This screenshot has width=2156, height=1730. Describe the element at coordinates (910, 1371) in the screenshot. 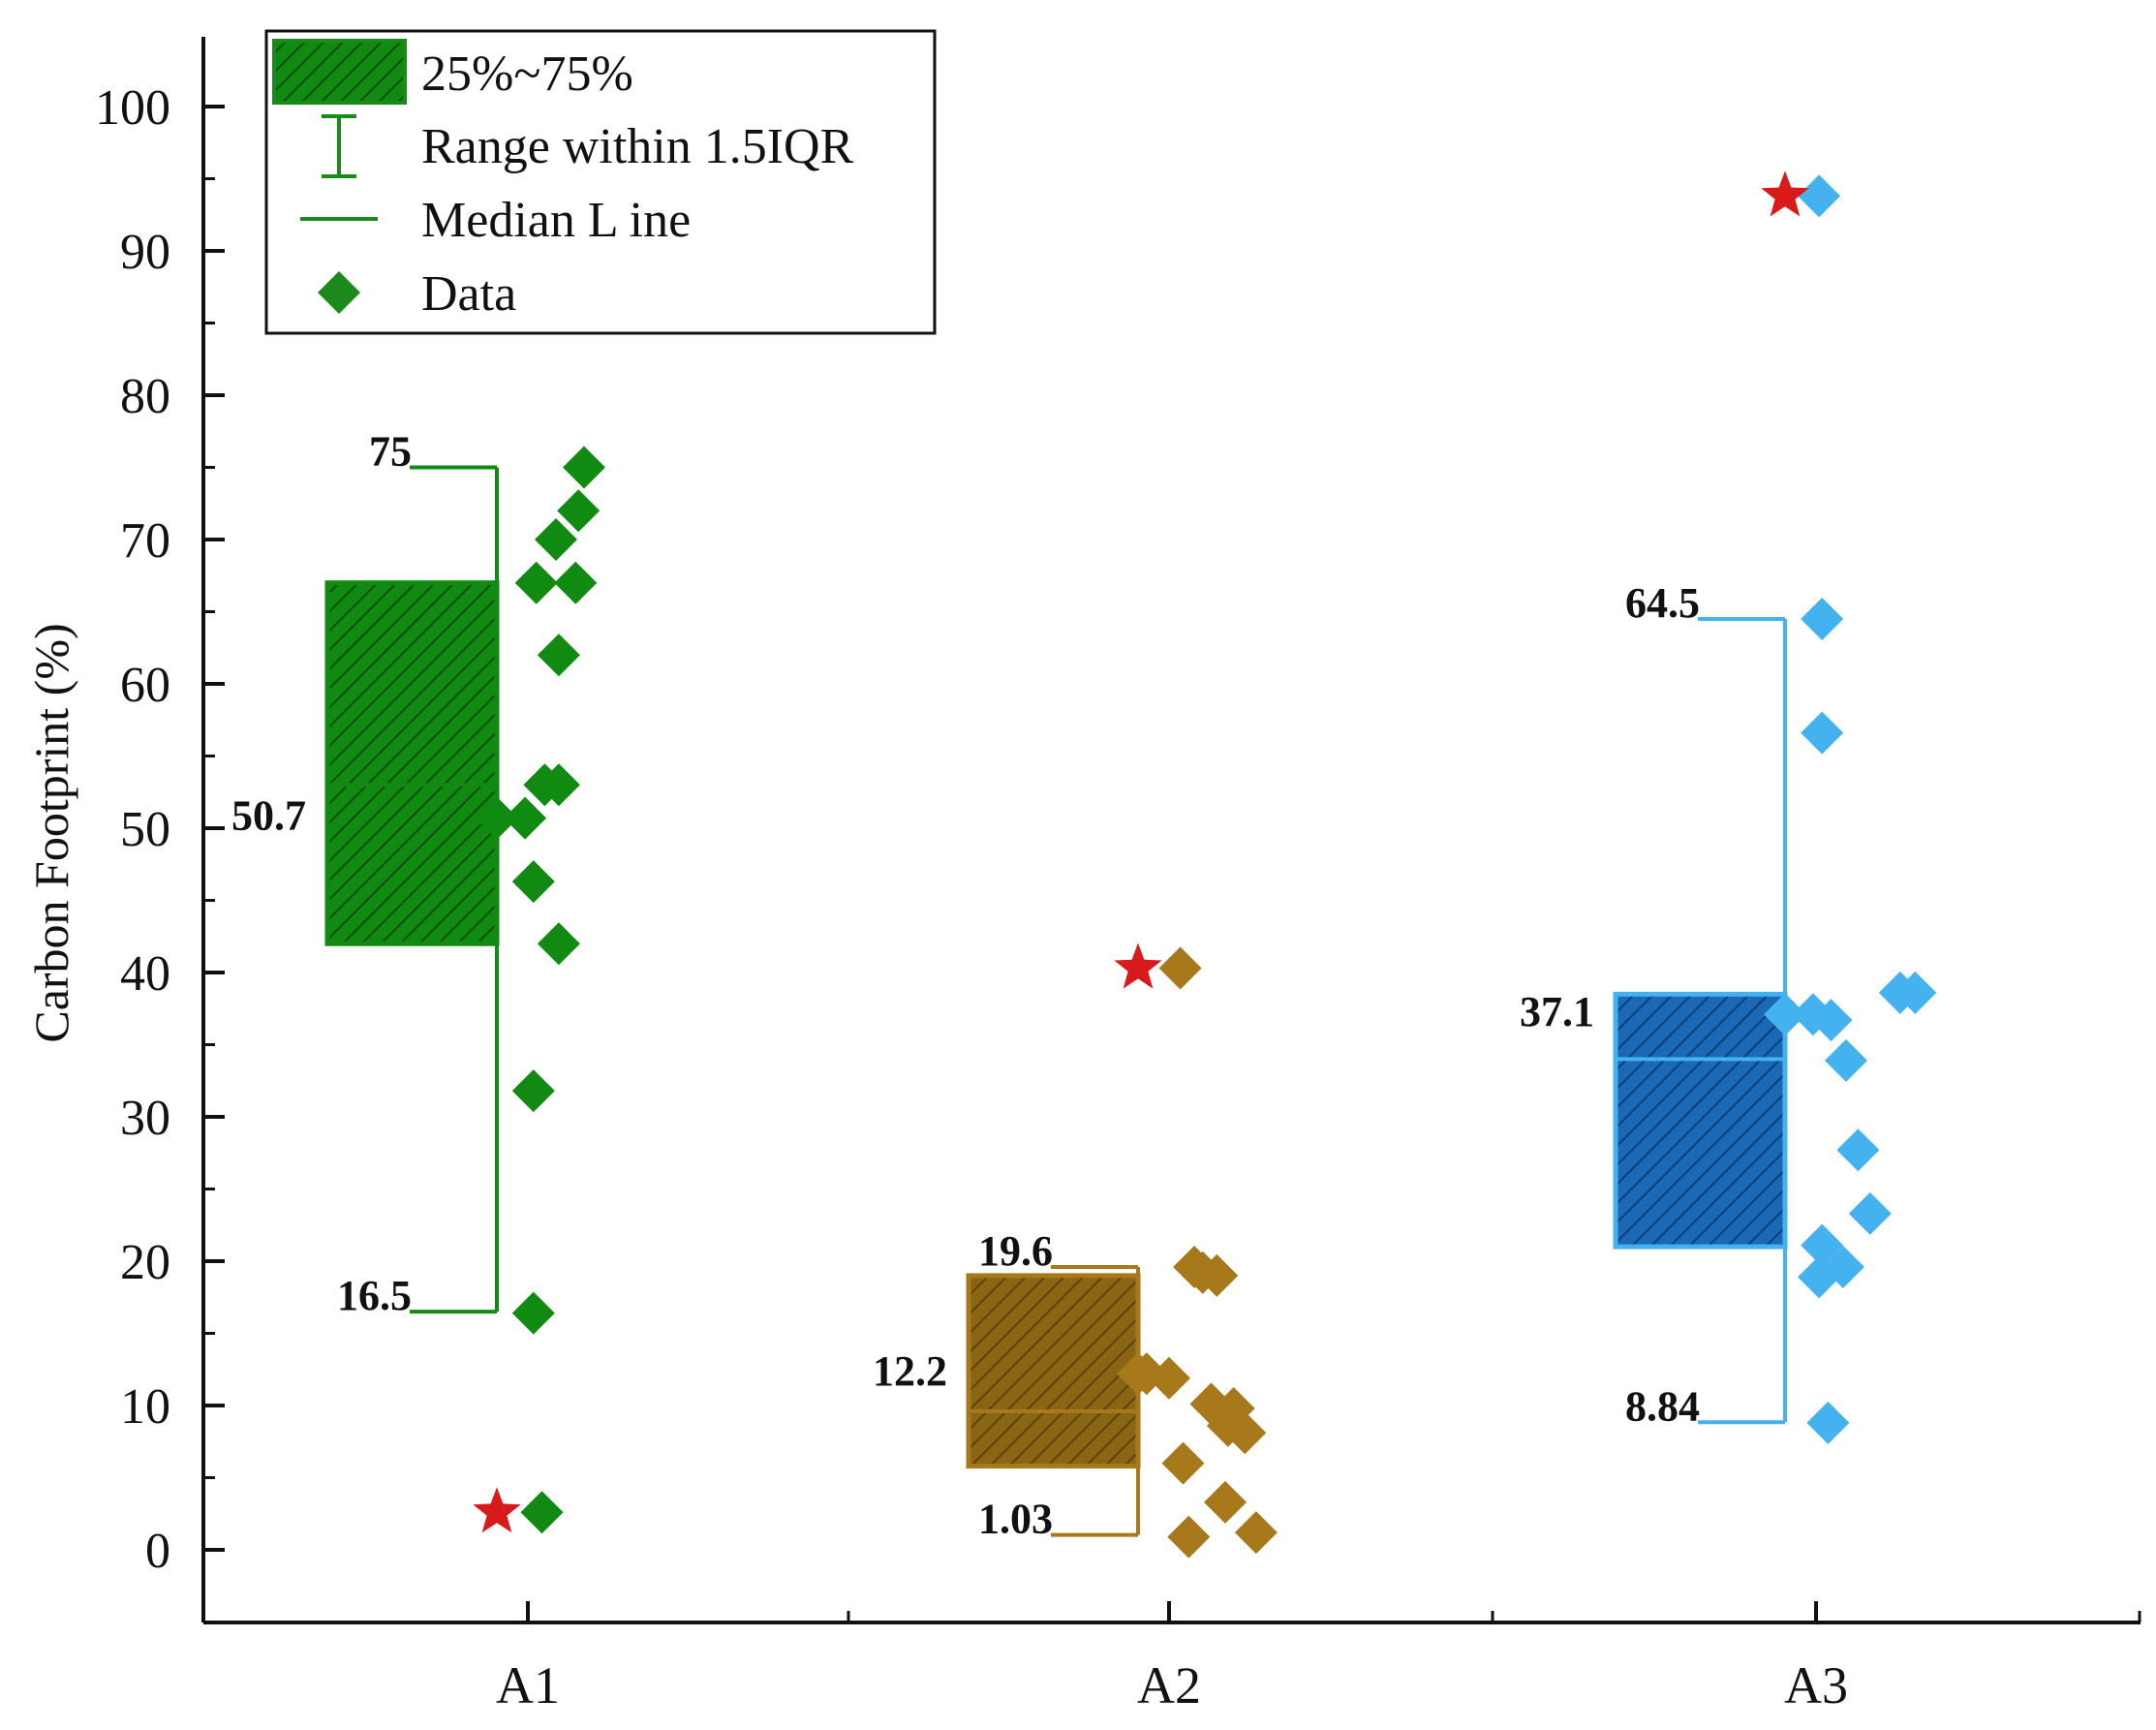

I see `mean-value-label: 12.2` at that location.